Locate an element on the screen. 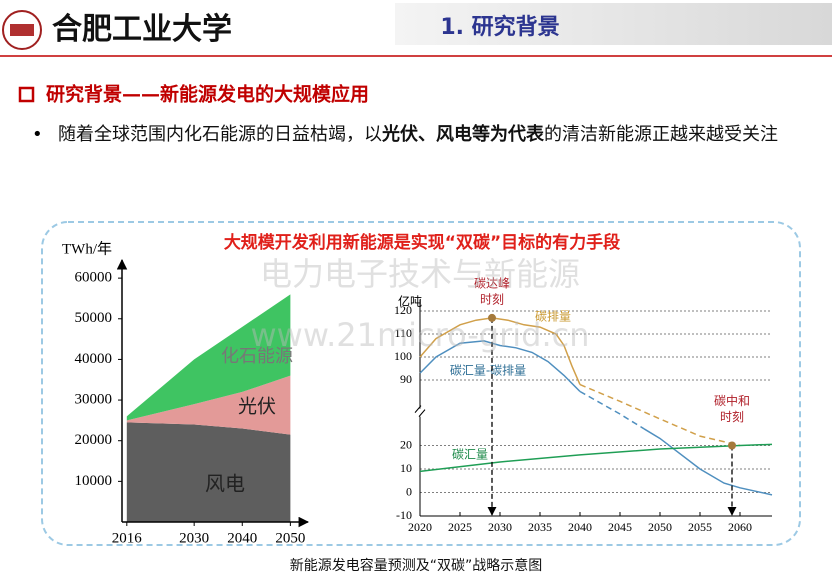 This screenshot has width=832, height=582. axis-break-gap is located at coordinates (420, 412).